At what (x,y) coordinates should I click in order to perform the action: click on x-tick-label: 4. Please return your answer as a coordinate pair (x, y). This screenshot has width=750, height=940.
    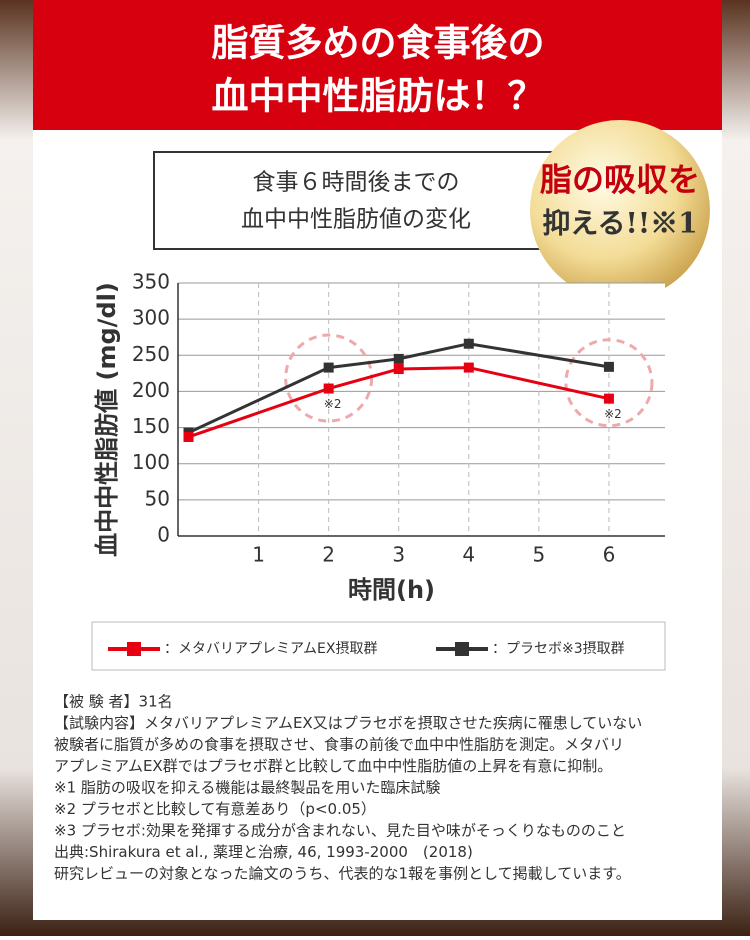
    Looking at the image, I should click on (468, 555).